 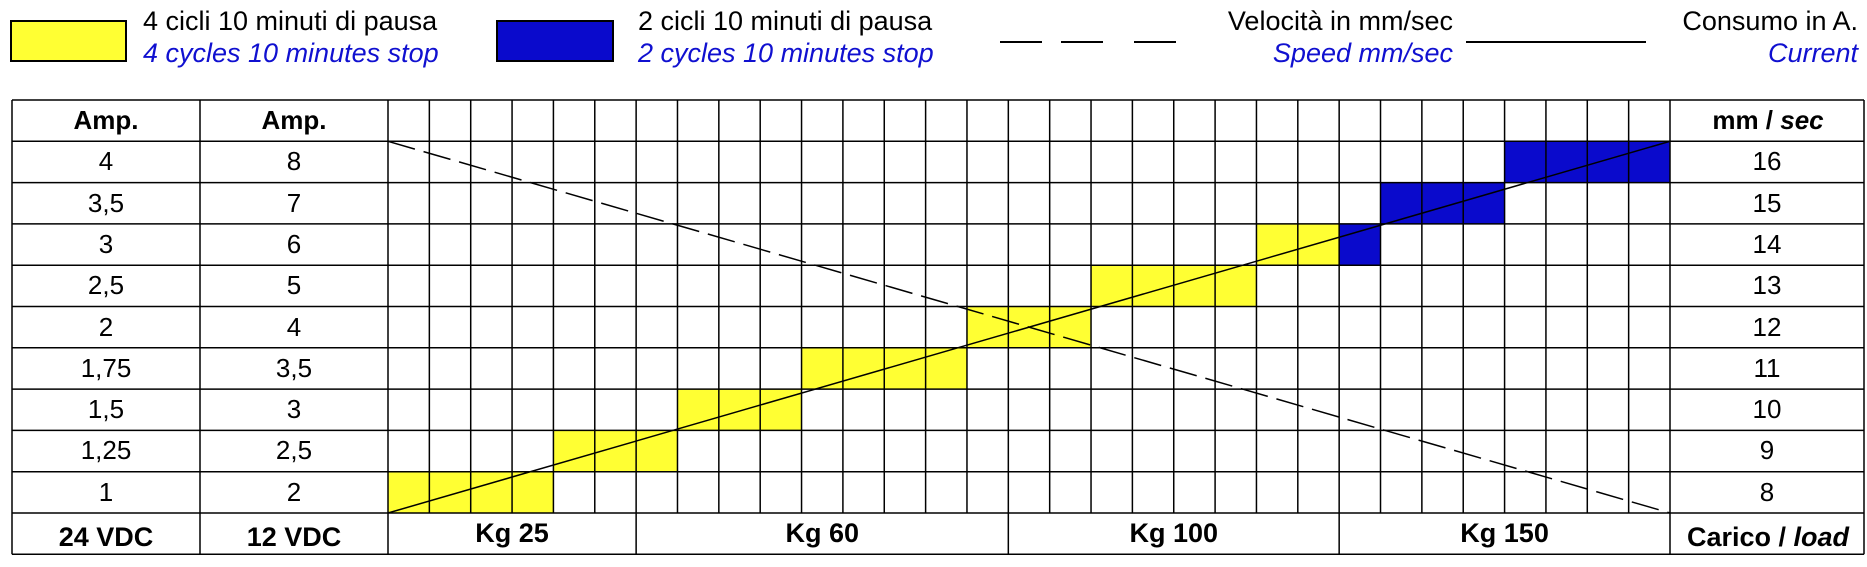 What do you see at coordinates (294, 120) in the screenshot?
I see `header-amp-12: Amp.` at bounding box center [294, 120].